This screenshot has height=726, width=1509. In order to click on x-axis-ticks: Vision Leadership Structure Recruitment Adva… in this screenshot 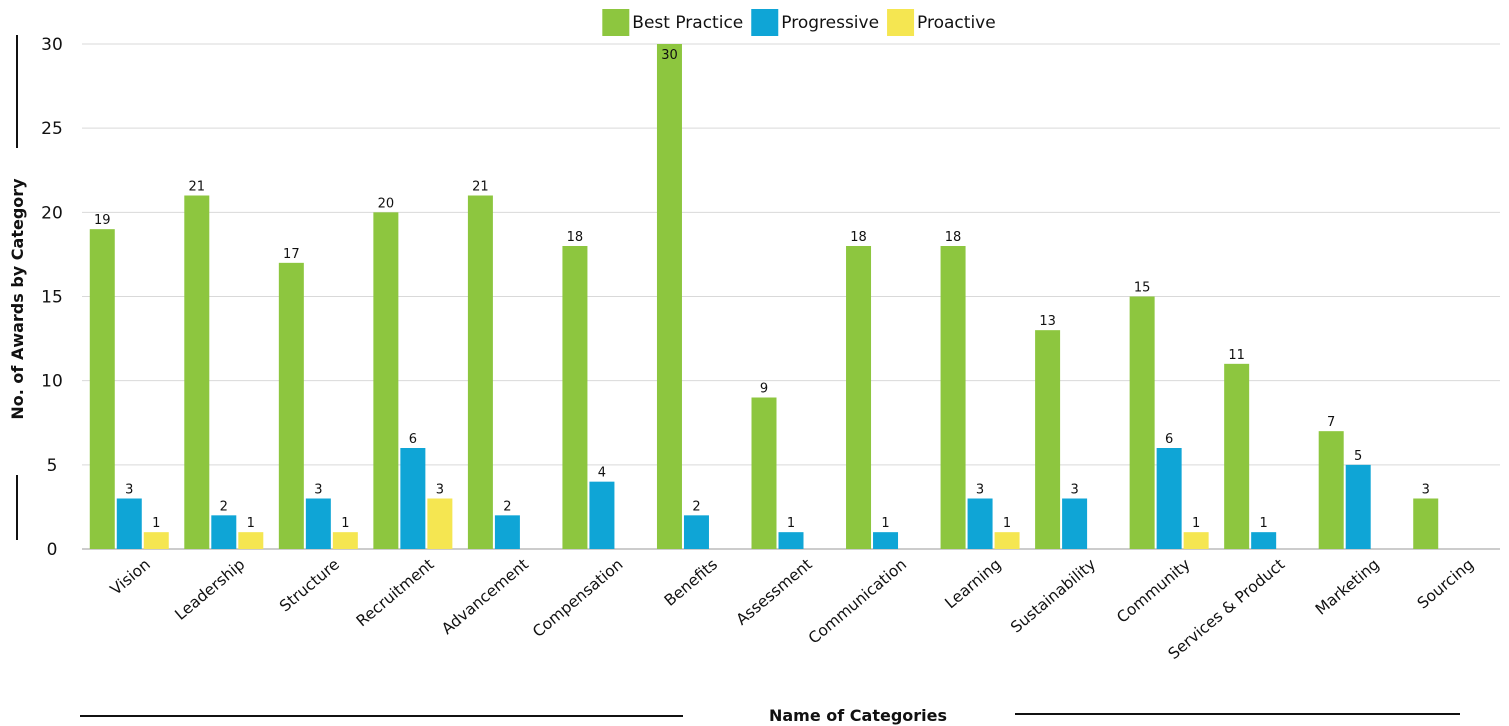, I will do `click(792, 609)`.